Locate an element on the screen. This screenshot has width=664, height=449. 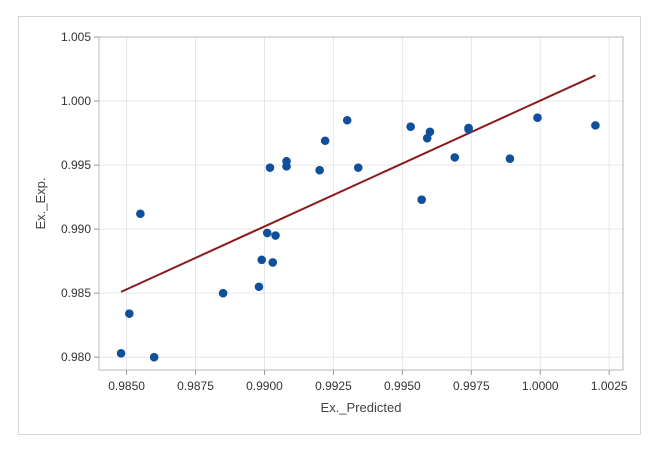
x-tick-label: 0.9850 is located at coordinates (126, 386).